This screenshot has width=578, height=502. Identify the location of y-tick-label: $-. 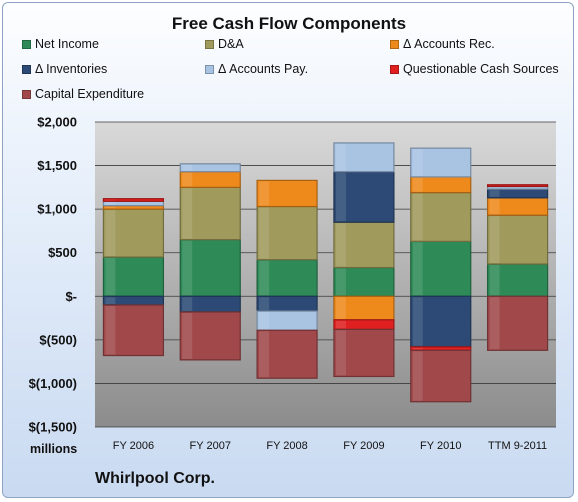
(71, 296).